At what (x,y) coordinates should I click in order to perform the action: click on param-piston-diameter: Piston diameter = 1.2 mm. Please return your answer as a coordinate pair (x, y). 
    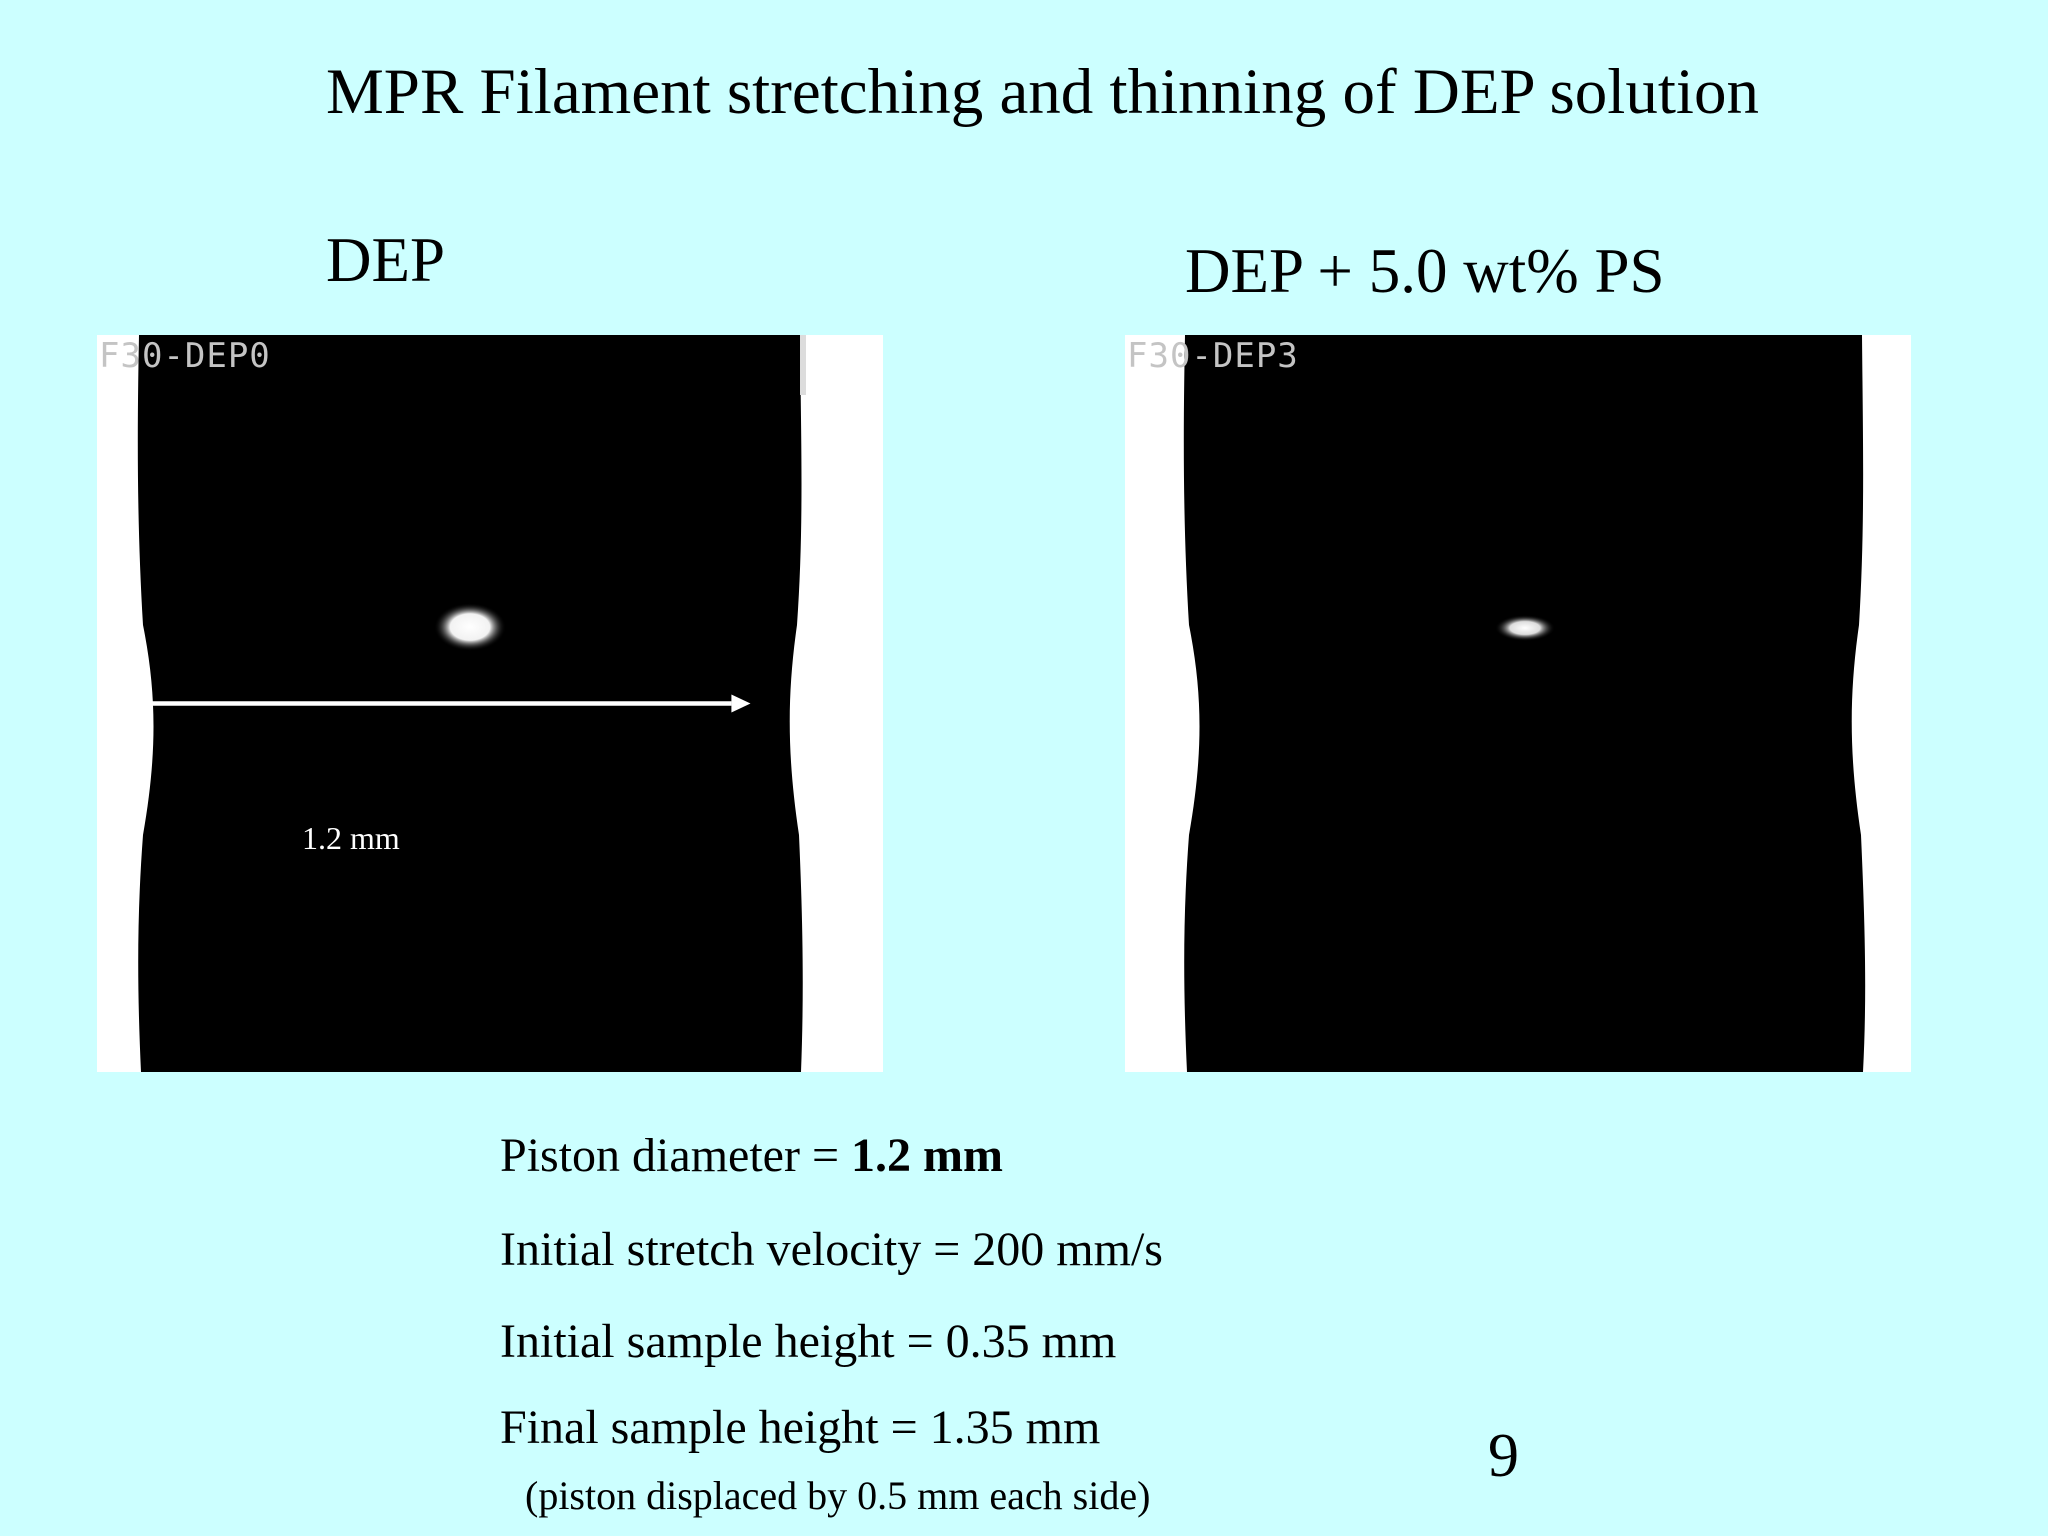
    Looking at the image, I should click on (751, 1156).